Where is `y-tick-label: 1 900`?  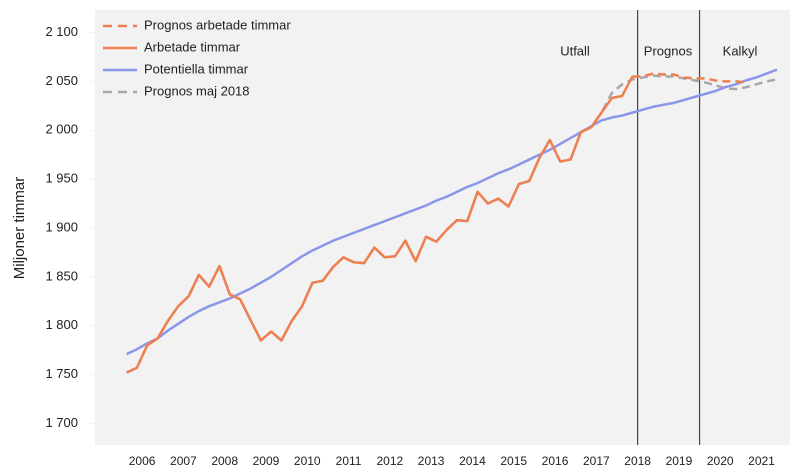 y-tick-label: 1 900 is located at coordinates (61, 226).